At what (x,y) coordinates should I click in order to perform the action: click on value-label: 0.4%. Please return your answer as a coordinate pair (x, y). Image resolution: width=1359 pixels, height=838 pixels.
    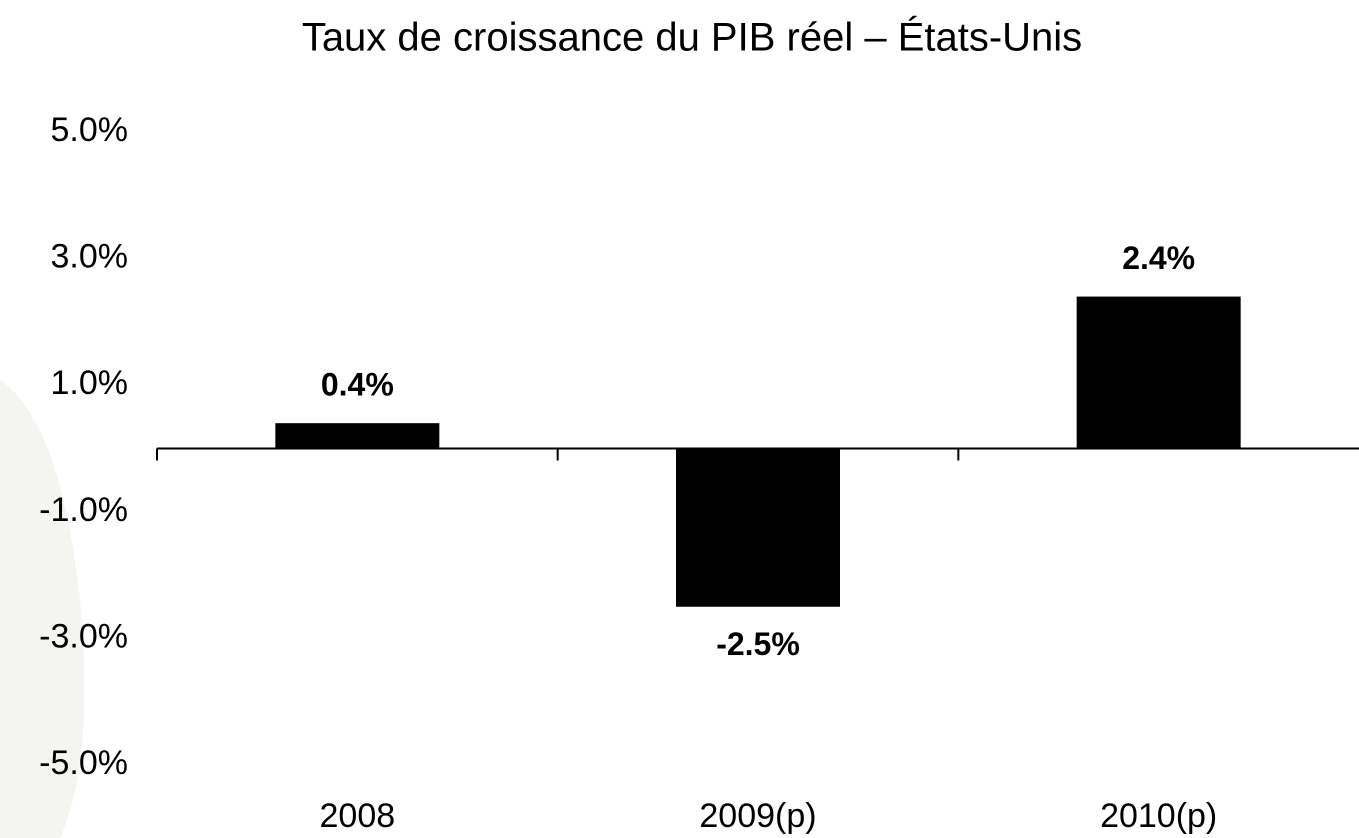
    Looking at the image, I should click on (357, 385).